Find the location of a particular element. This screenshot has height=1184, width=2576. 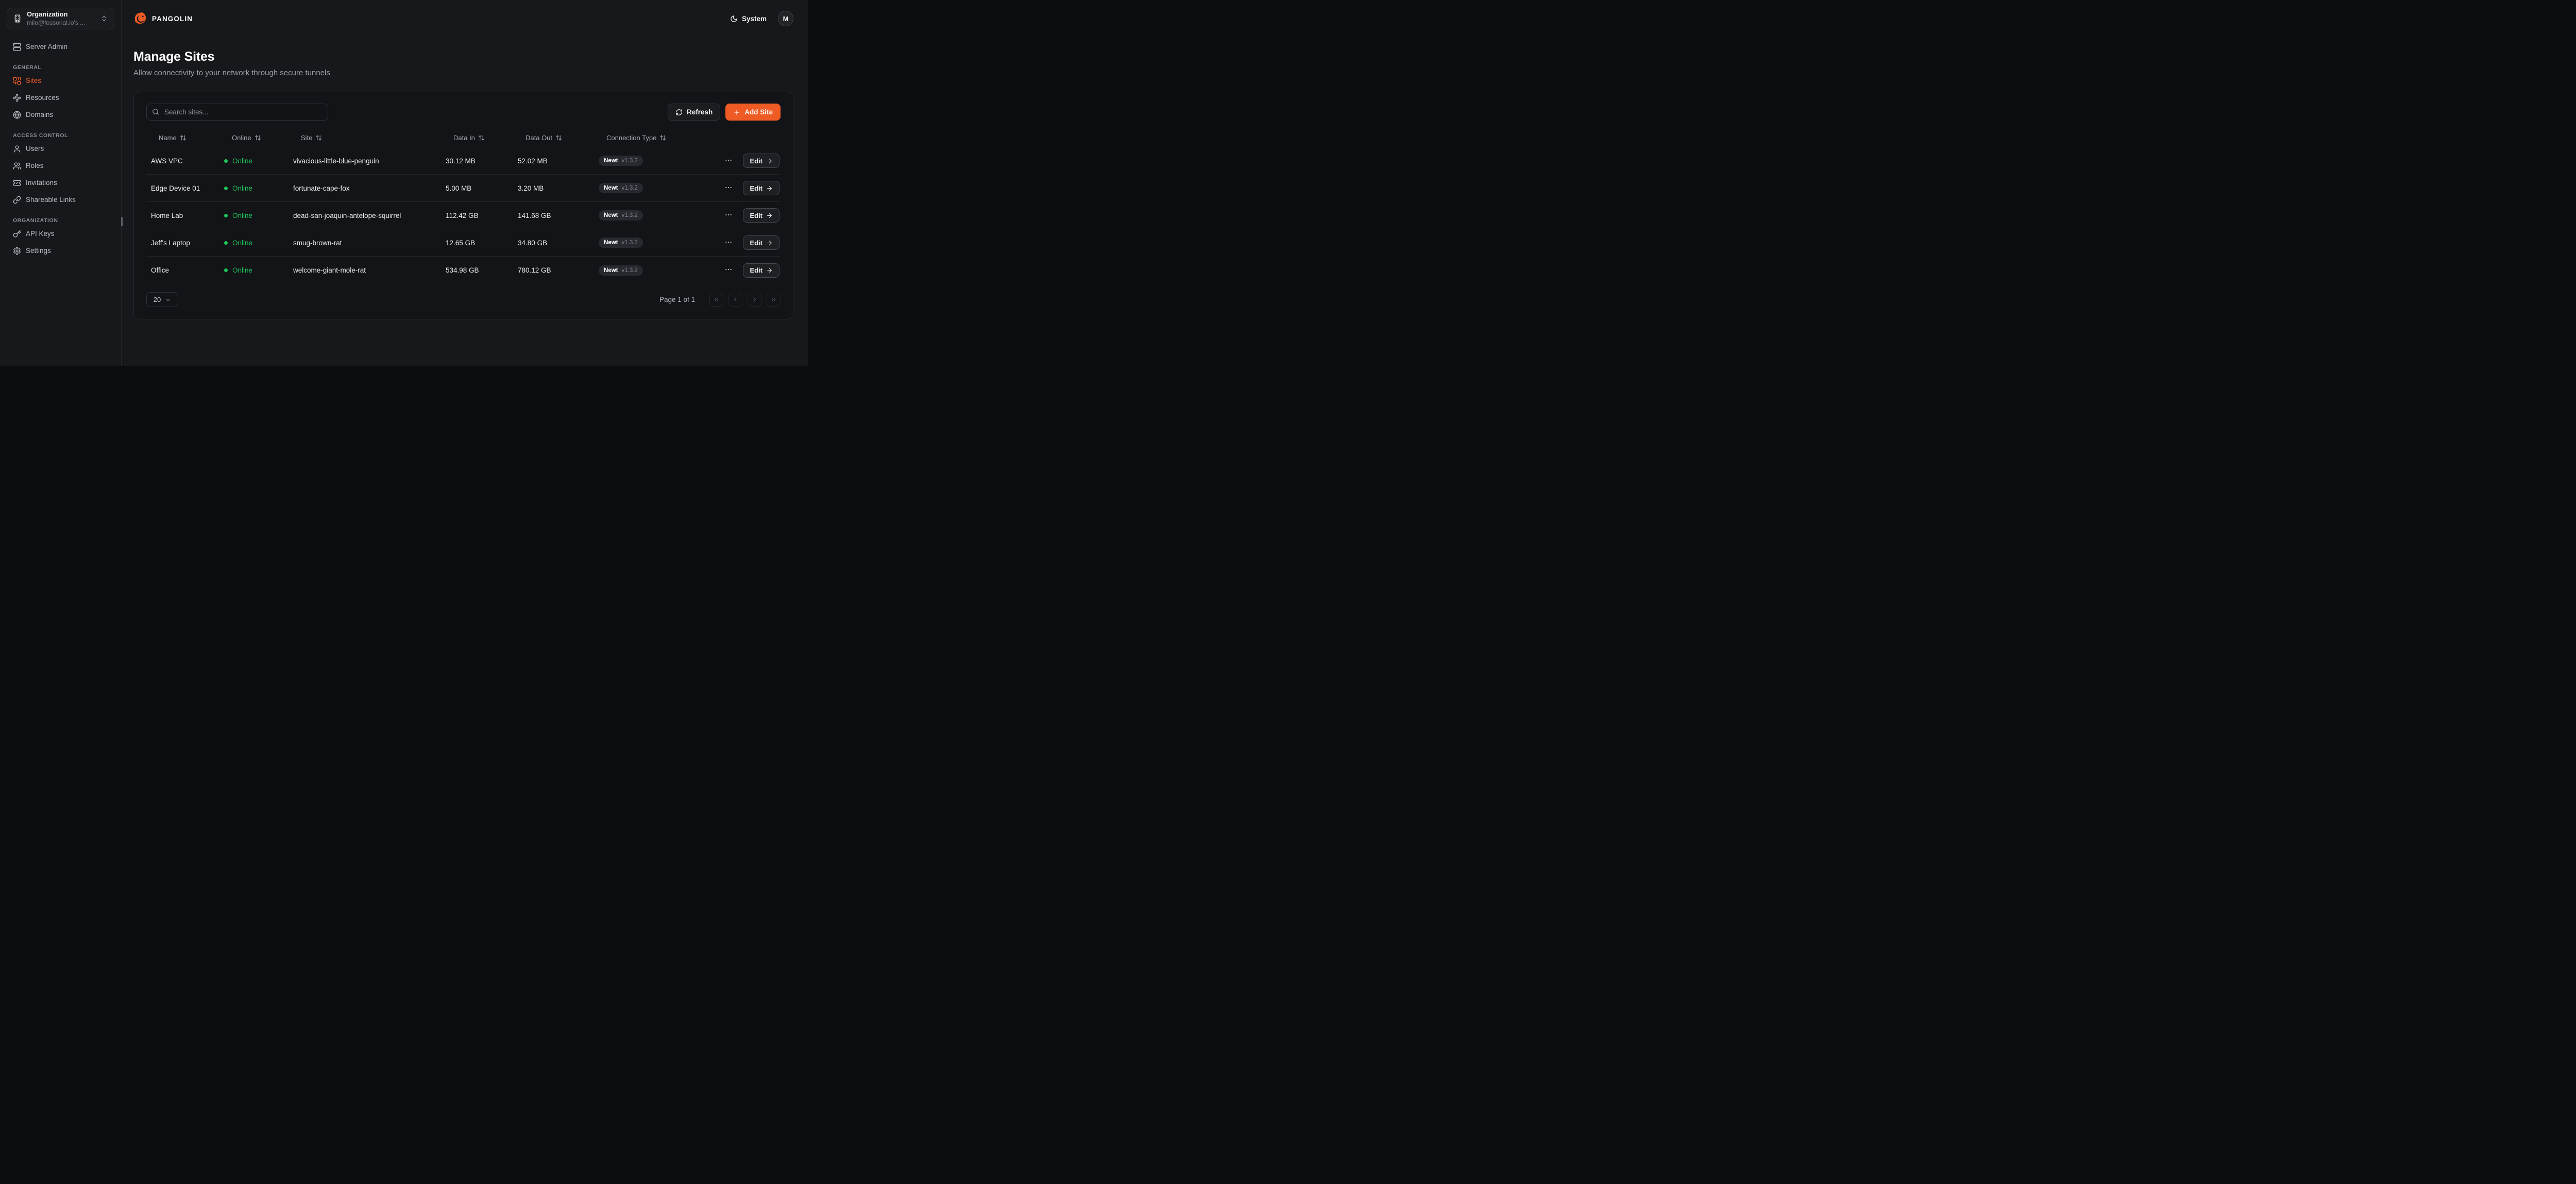

page-title: Manage Sites is located at coordinates (174, 56).